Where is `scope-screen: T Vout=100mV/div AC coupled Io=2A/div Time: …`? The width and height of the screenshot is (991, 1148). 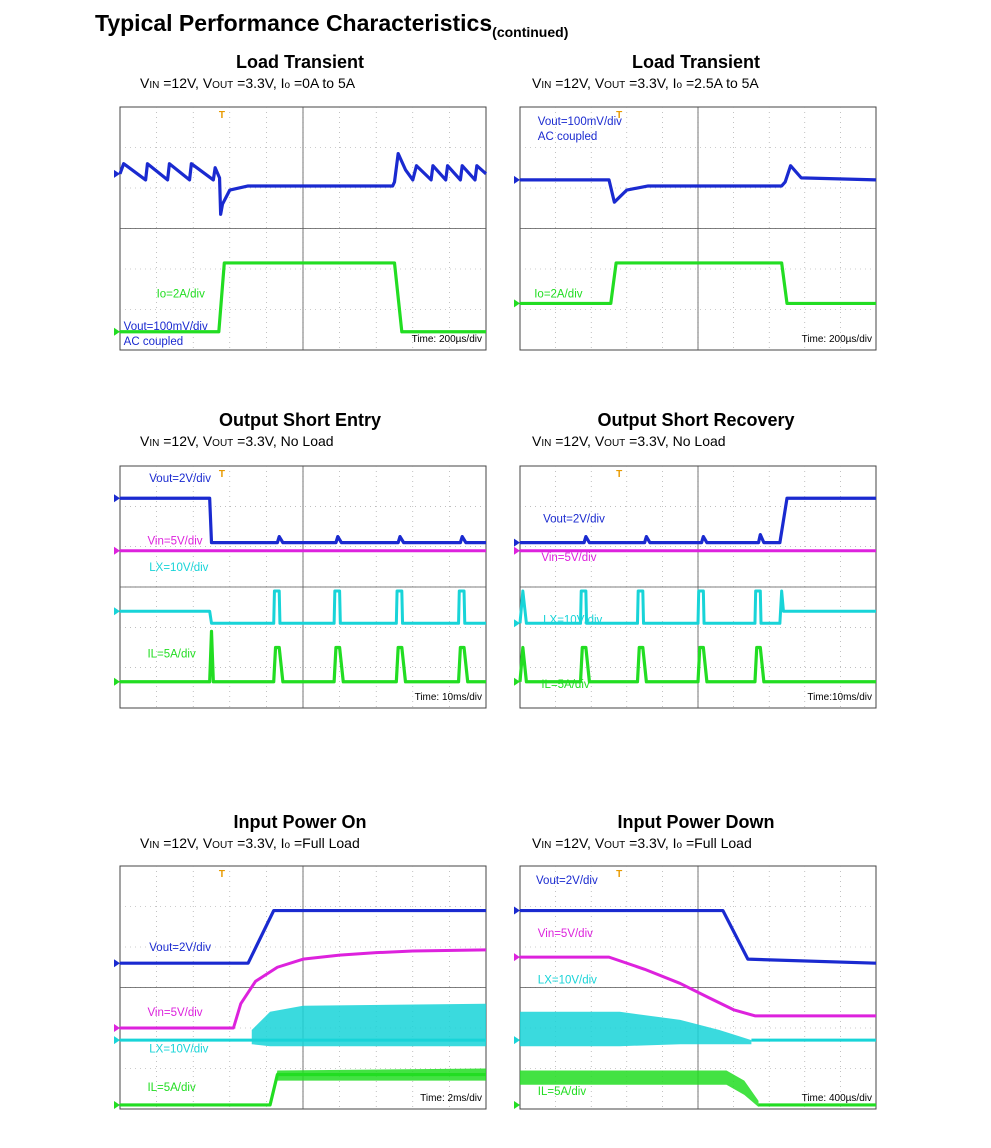 scope-screen: T Vout=100mV/div AC coupled Io=2A/div Time: … is located at coordinates (301, 228).